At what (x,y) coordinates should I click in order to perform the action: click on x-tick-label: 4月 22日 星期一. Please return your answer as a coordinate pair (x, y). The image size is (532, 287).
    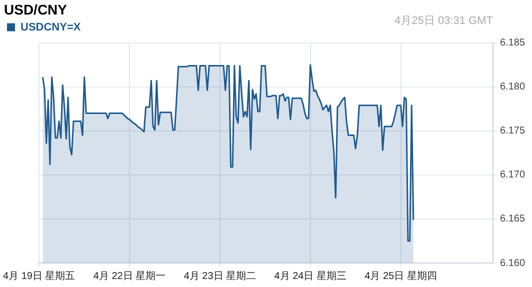
    Looking at the image, I should click on (129, 276).